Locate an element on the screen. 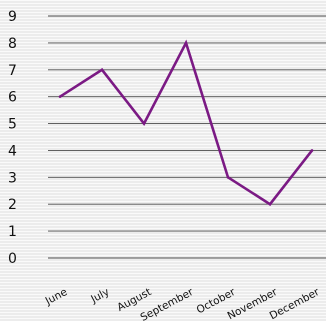 The width and height of the screenshot is (326, 321). data-point-october is located at coordinates (228, 177).